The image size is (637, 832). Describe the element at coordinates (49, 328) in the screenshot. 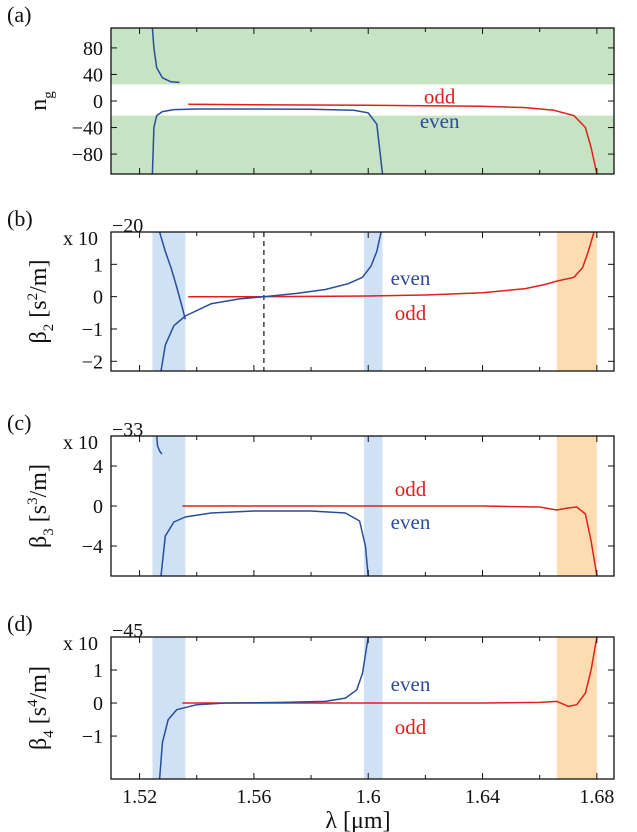

I see `y-label-subscript: 2` at that location.